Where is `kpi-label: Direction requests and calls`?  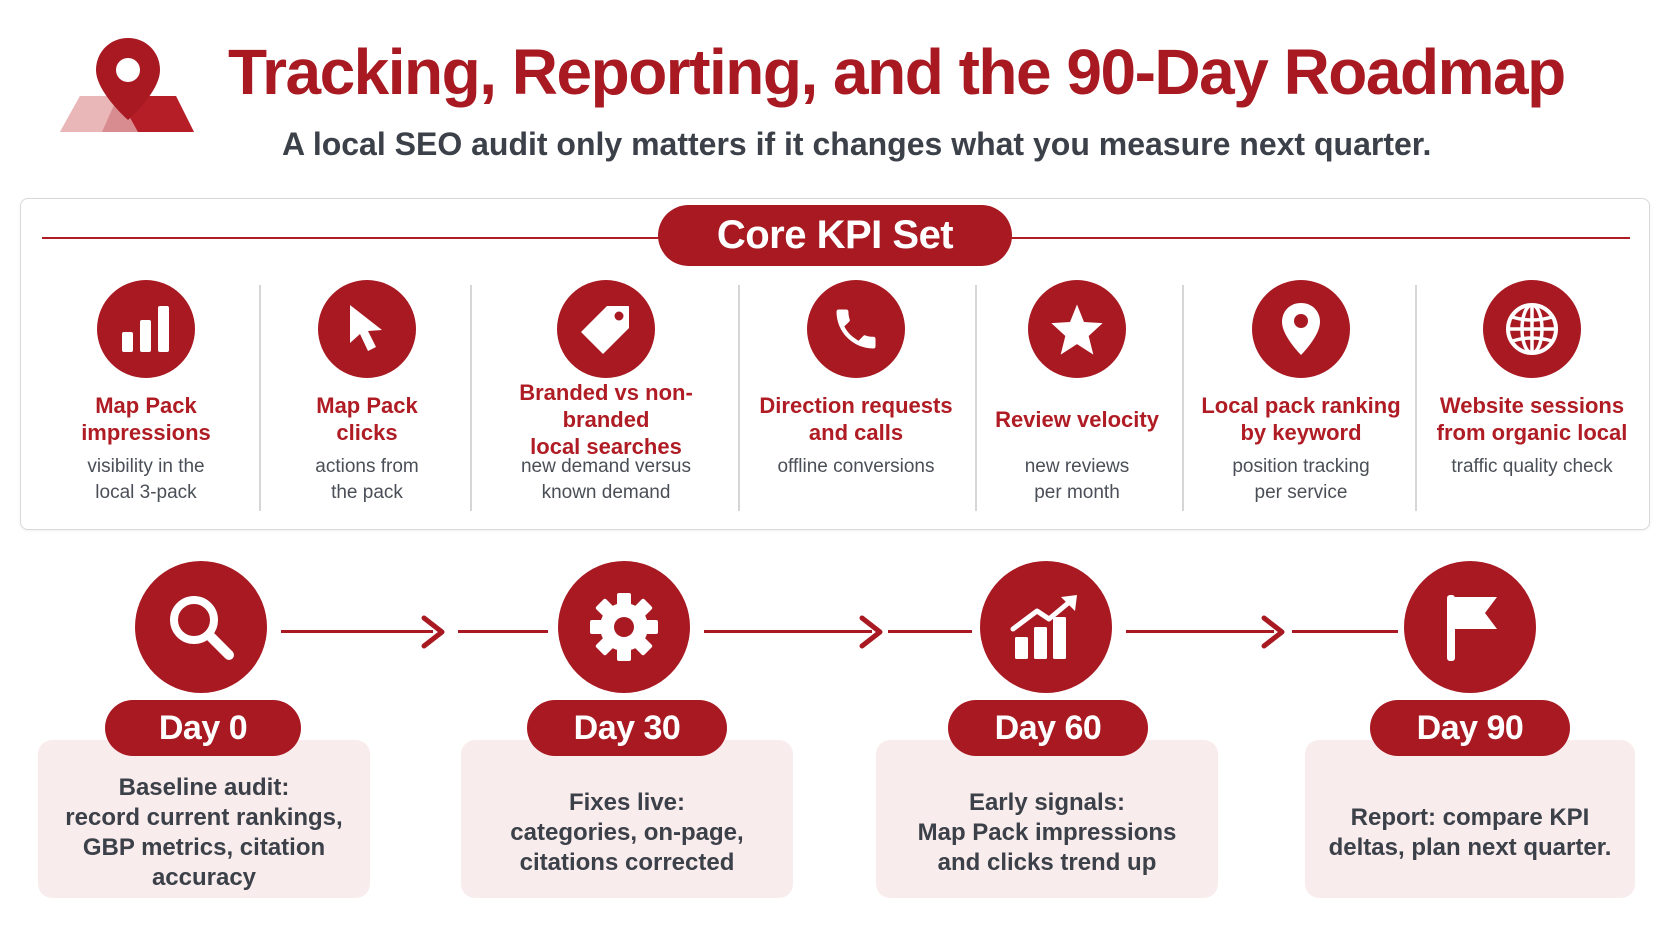 kpi-label: Direction requests and calls is located at coordinates (856, 419).